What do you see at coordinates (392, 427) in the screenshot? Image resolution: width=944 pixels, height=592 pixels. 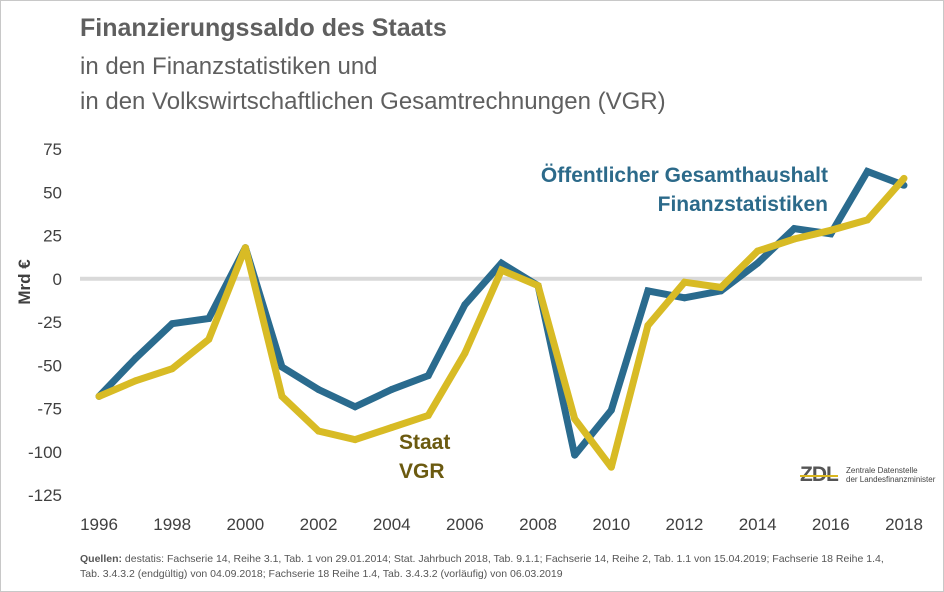 I see `data-point-gold-2004` at bounding box center [392, 427].